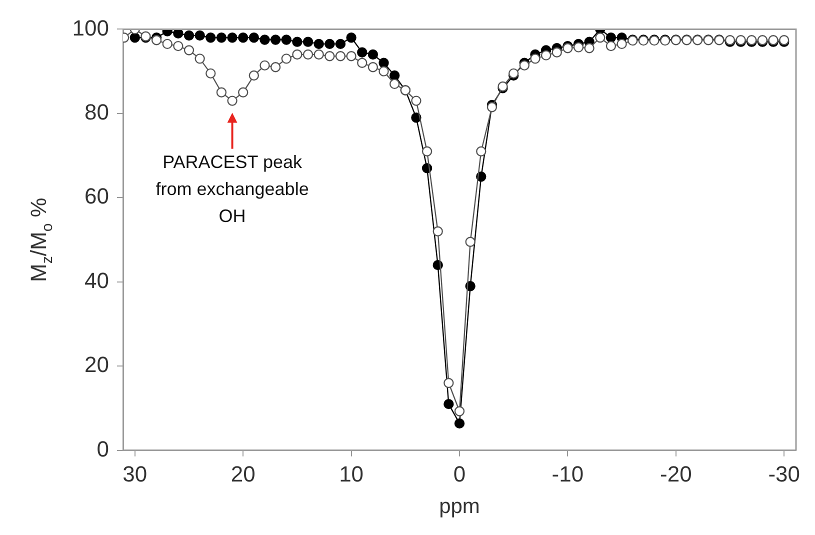 The height and width of the screenshot is (535, 815). I want to click on y-axis-title: Mz/Mo %, so click(41, 240).